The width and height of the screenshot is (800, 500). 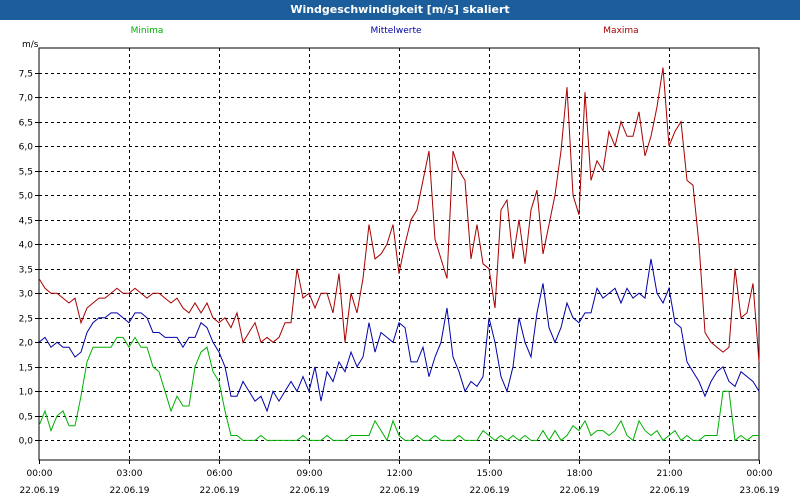 I want to click on y-tick-label: 3,0, so click(x=26, y=295).